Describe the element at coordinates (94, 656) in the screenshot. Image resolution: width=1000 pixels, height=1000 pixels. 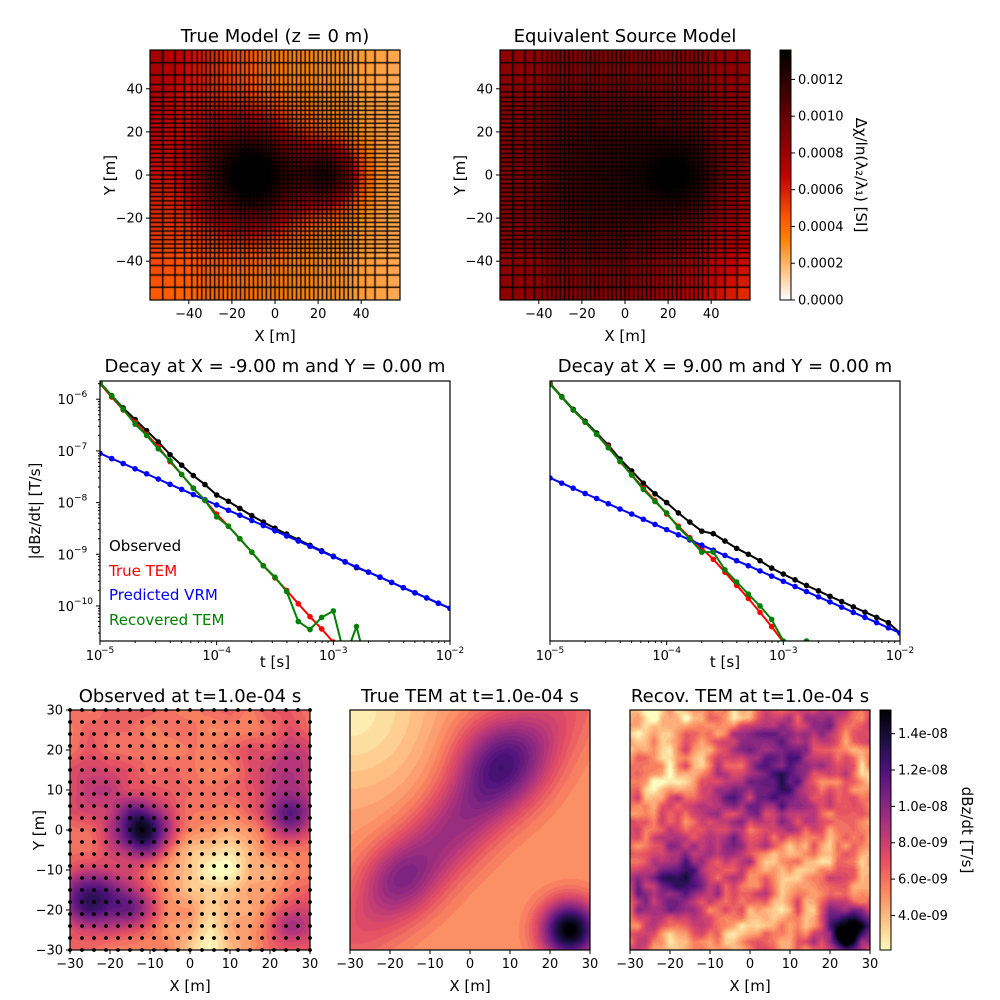
I see `decay-left-xtick-label: 10` at that location.